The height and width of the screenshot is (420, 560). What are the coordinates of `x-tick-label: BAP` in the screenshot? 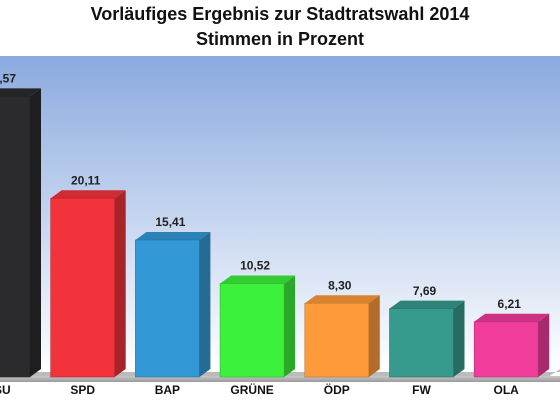 It's located at (167, 390).